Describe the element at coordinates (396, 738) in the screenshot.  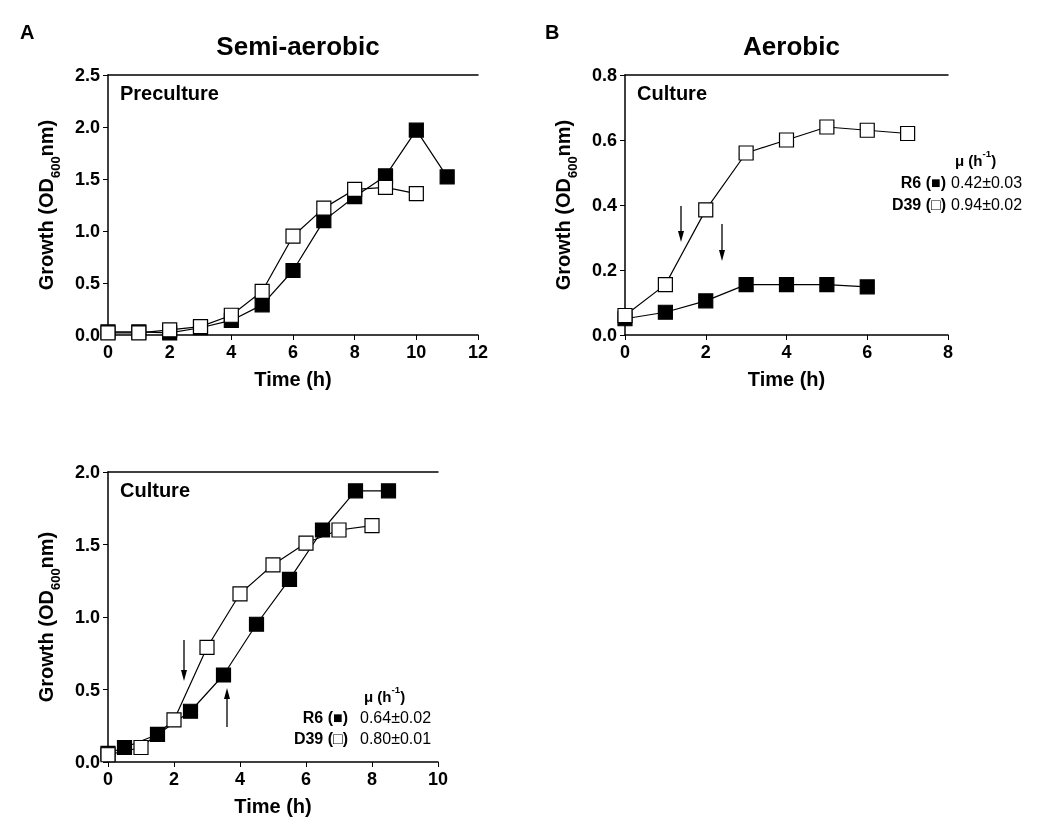
I see `annotation: 0.80±0.01` at that location.